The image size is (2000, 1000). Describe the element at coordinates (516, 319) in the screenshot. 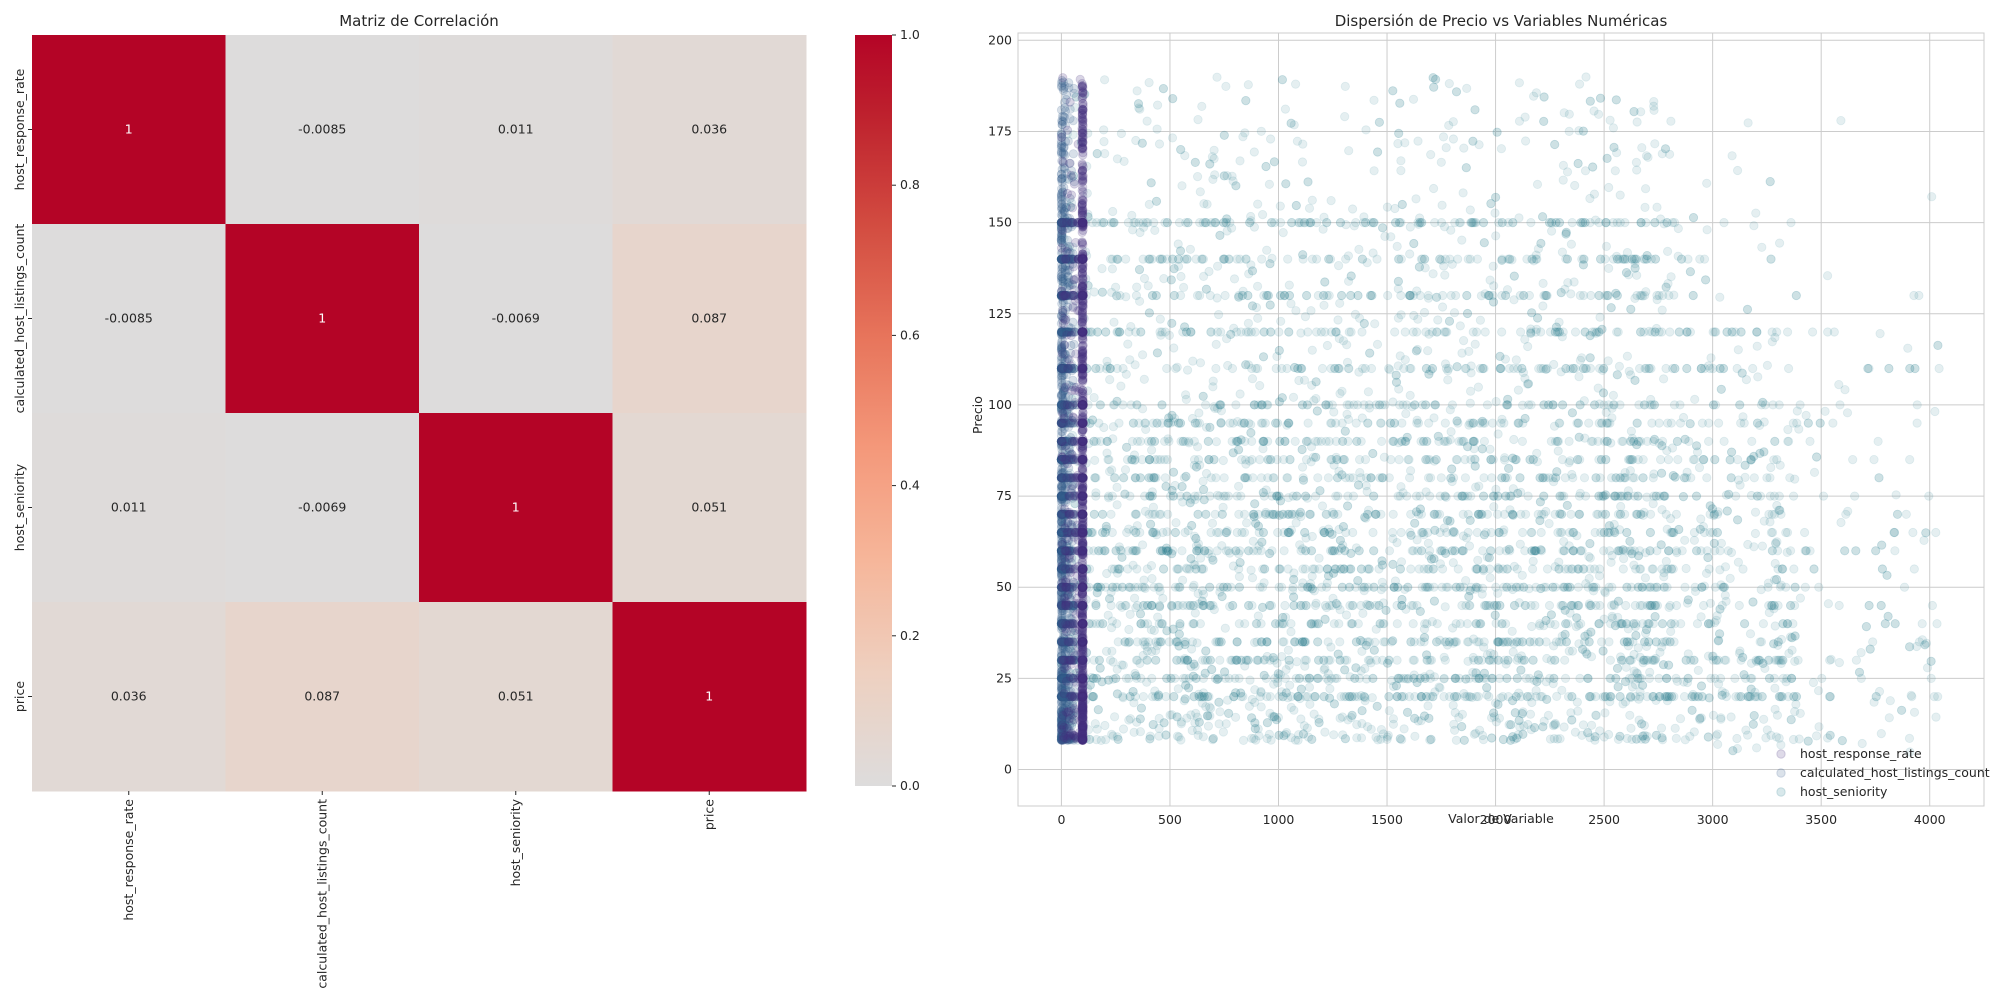

I see `heatmap-cell` at that location.